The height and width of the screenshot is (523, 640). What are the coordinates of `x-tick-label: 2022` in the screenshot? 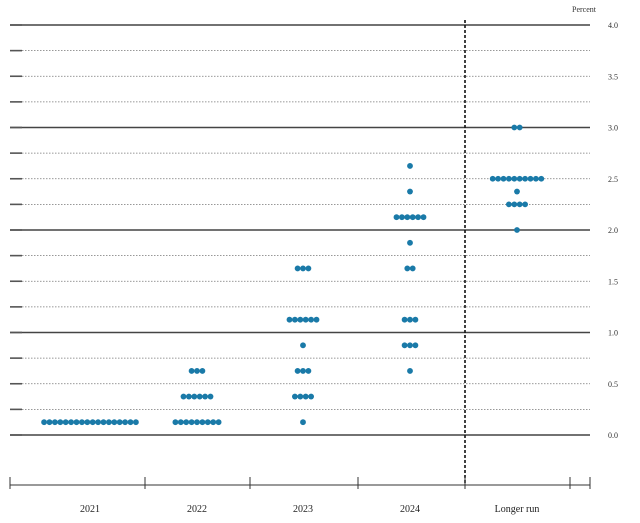 It's located at (197, 509).